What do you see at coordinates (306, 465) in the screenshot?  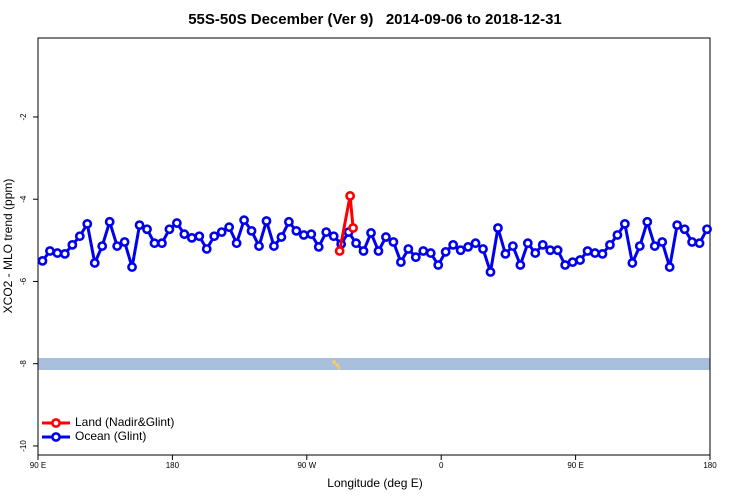 I see `x-tick-label: 90 W` at bounding box center [306, 465].